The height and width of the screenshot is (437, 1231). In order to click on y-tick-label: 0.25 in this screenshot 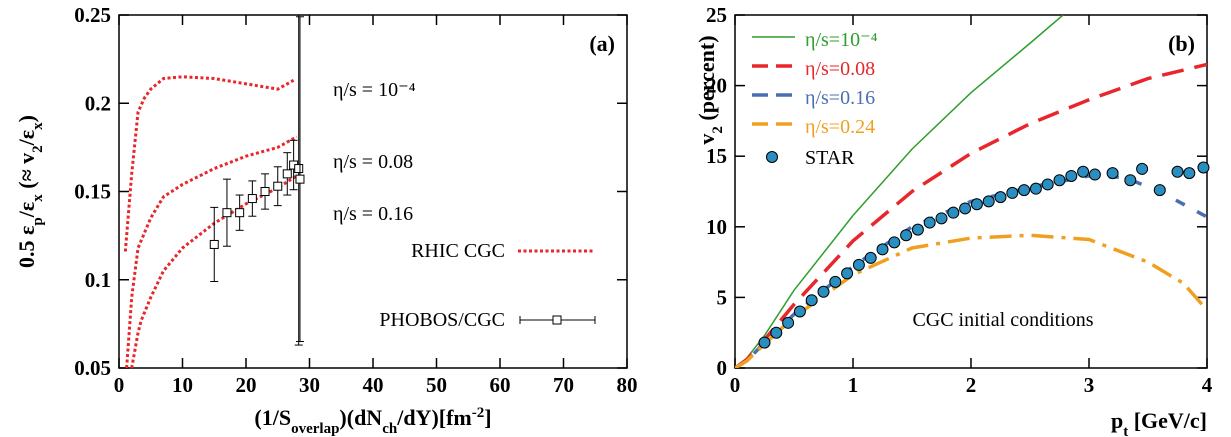, I will do `click(92, 15)`.